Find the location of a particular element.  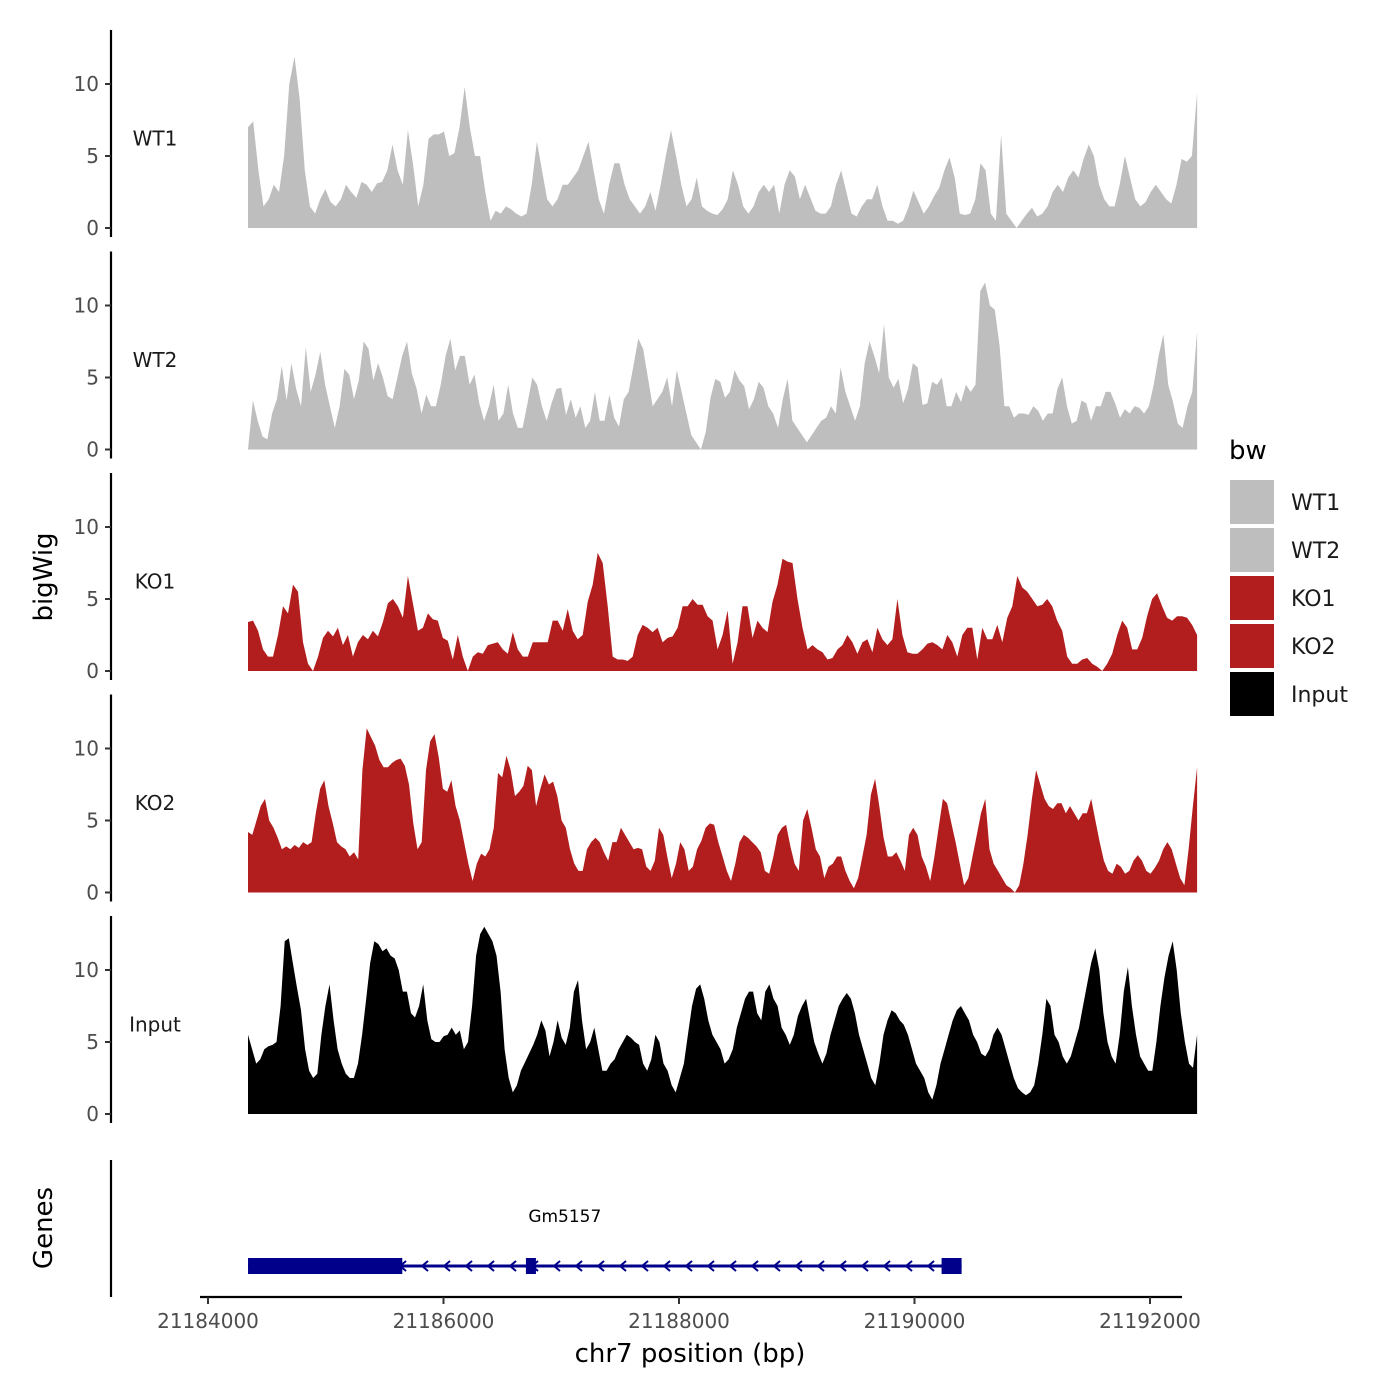

legend-label-wt2: WT2 is located at coordinates (1315, 551).